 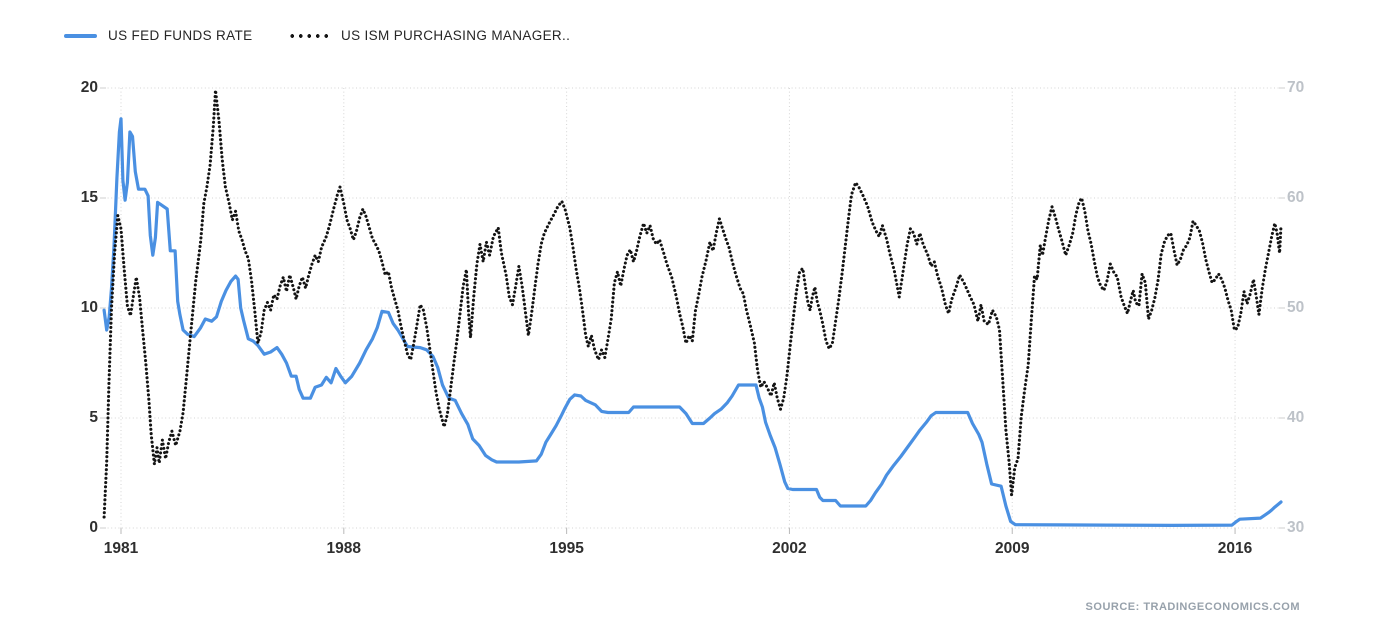 I want to click on y-left-tick-label: 10, so click(x=89, y=307).